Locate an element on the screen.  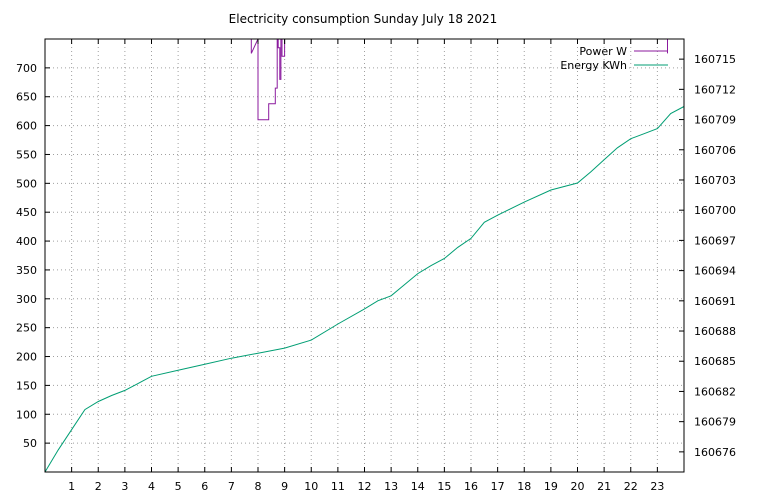
y-right-tick-label: 160691 is located at coordinates (715, 301).